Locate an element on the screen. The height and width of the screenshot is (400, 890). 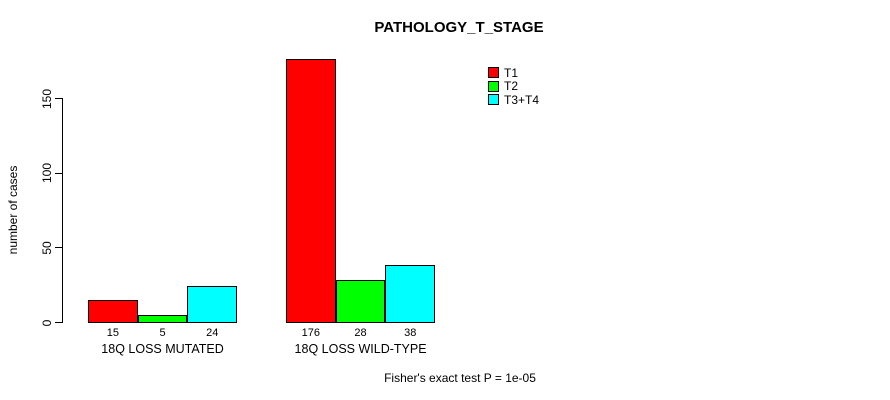
y-axis-line is located at coordinates (62, 210).